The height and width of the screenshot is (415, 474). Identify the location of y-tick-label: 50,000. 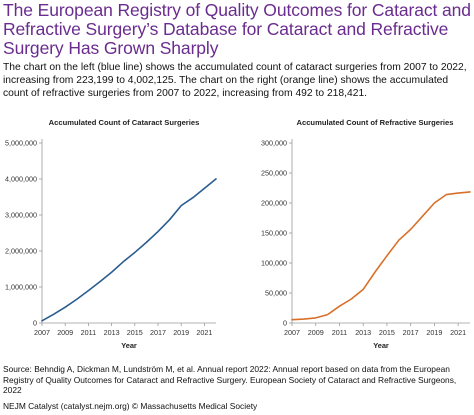
(276, 293).